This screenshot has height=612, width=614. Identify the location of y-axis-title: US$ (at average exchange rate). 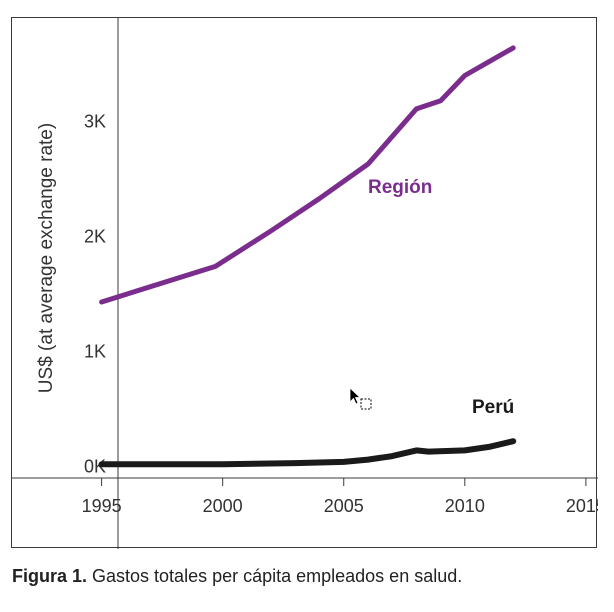
(46, 258).